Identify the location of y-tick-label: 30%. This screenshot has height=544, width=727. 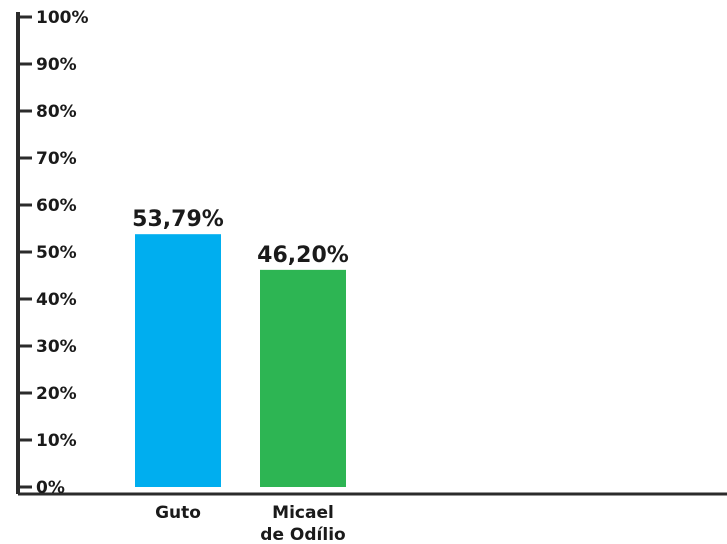
(56, 347).